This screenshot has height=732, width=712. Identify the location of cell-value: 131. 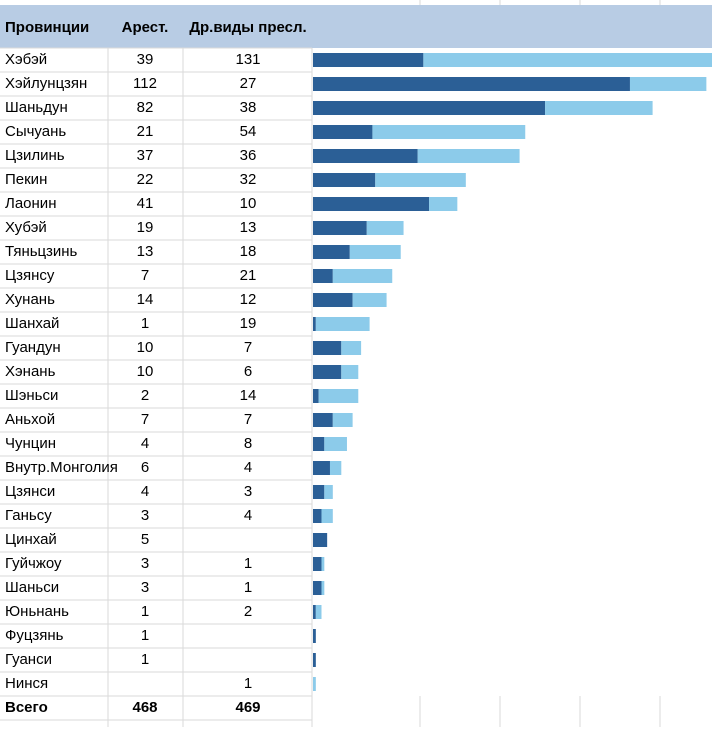
(247, 59).